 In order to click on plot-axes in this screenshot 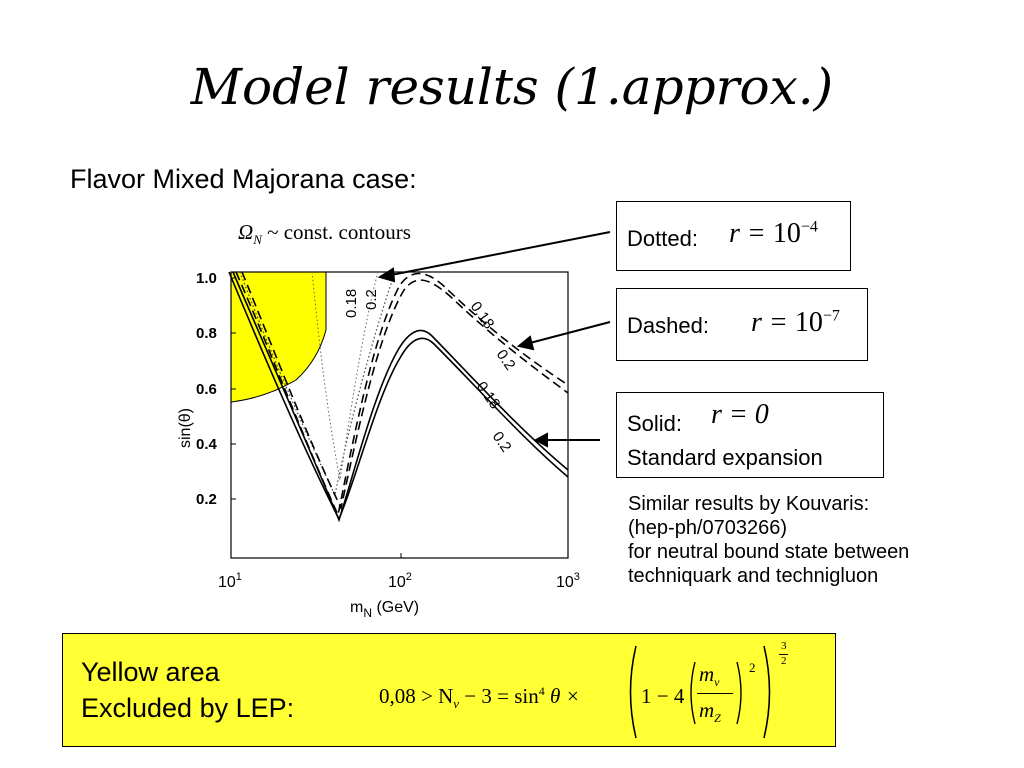, I will do `click(399, 415)`.